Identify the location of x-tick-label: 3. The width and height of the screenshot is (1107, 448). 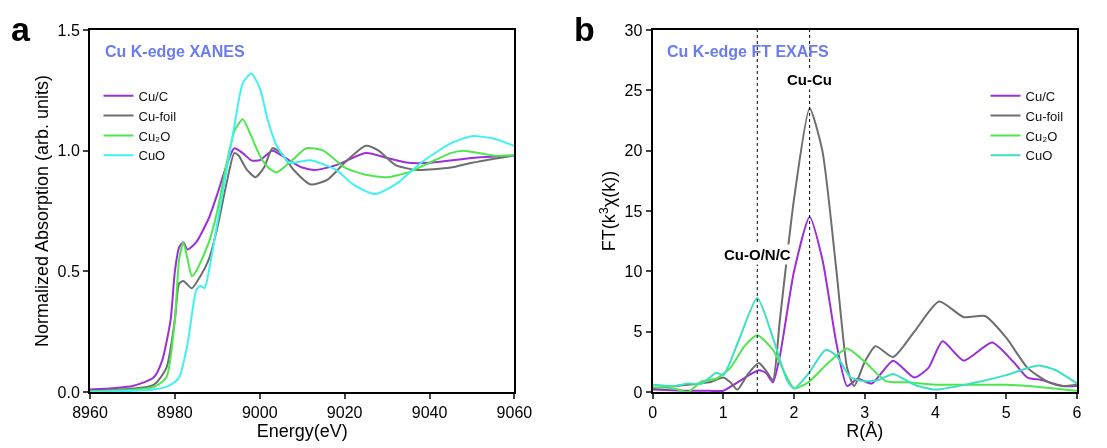
(865, 413).